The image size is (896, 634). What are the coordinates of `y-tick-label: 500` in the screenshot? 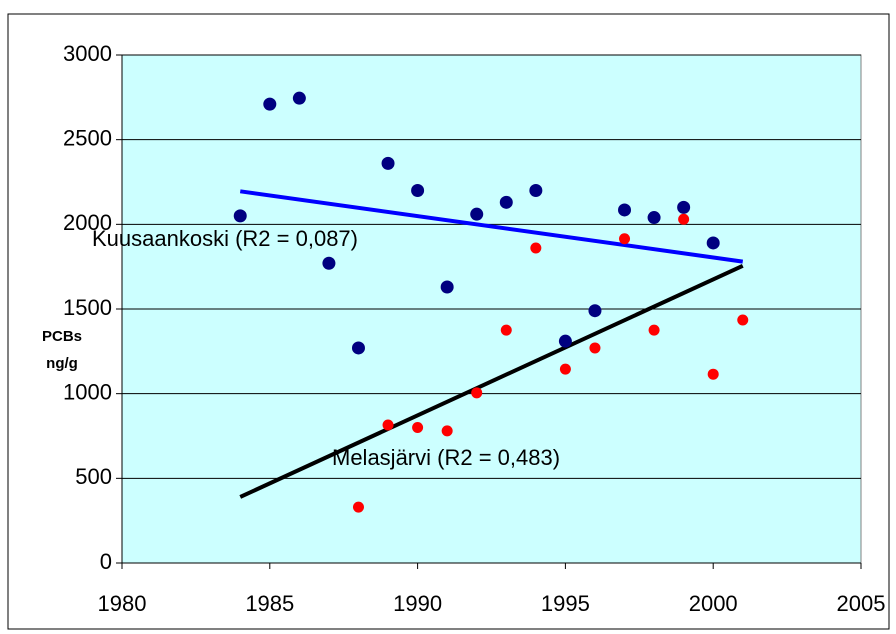 It's located at (93, 476).